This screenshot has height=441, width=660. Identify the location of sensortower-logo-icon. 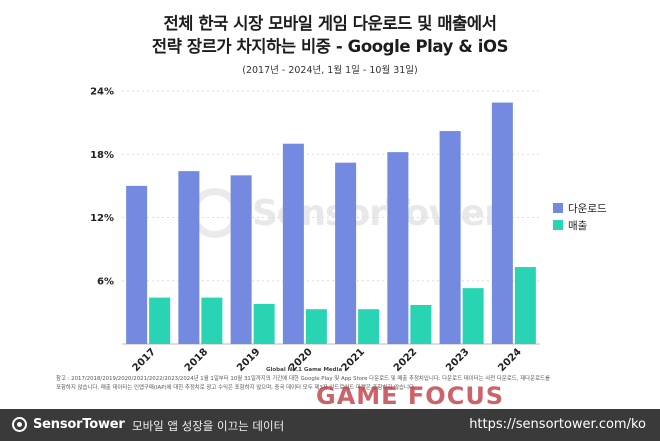
(19, 424).